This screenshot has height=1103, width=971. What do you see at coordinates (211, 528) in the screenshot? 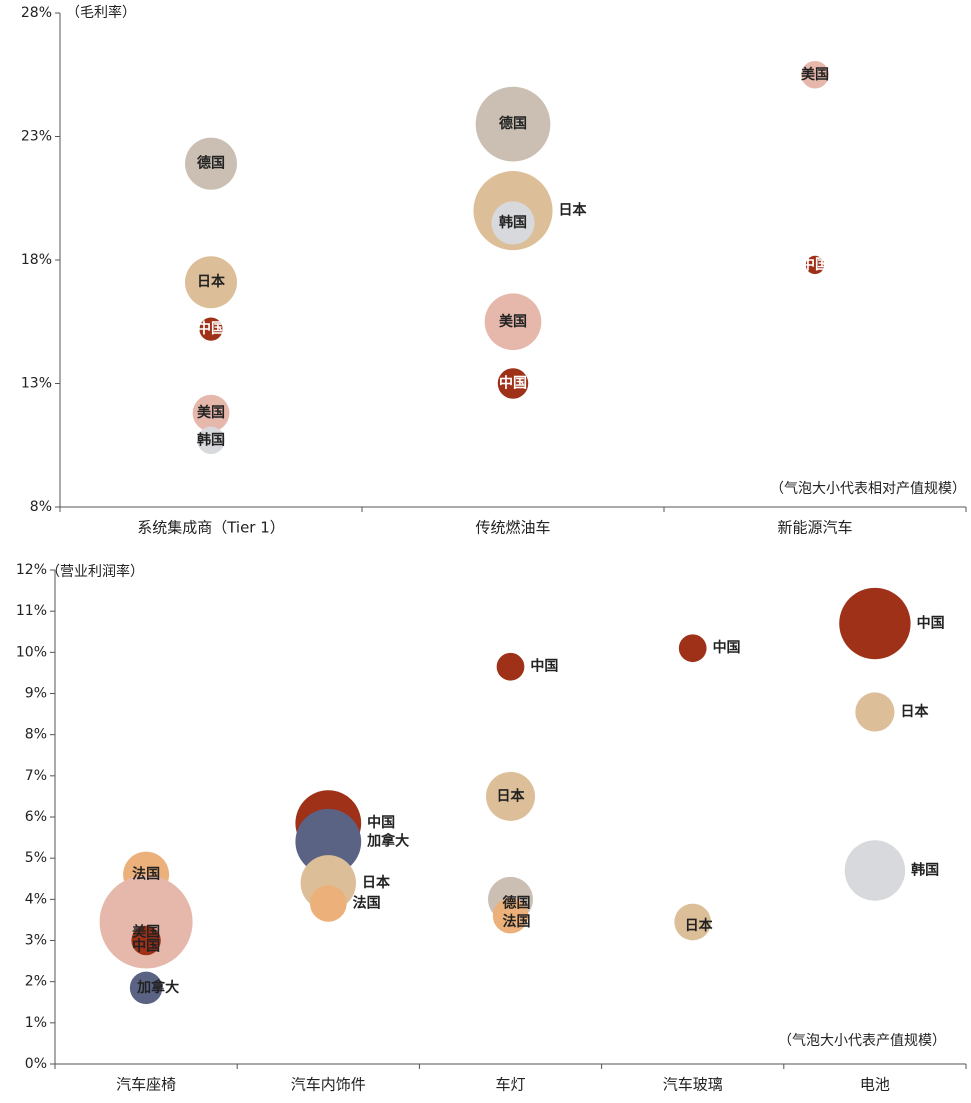
I see `x-category-label: 系统集成商（Tier 1）` at bounding box center [211, 528].